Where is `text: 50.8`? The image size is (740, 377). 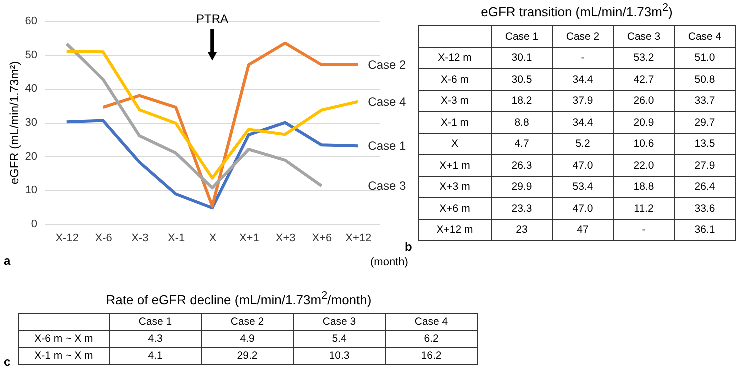 text: 50.8 is located at coordinates (705, 80).